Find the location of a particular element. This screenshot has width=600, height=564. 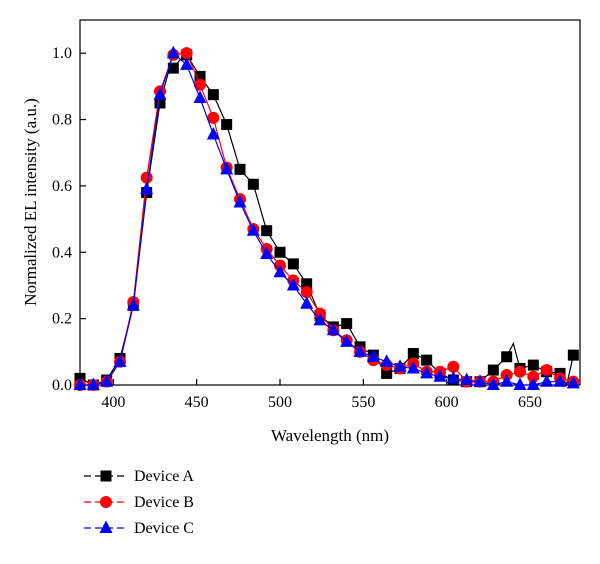

legend-marker-device-a is located at coordinates (106, 476).